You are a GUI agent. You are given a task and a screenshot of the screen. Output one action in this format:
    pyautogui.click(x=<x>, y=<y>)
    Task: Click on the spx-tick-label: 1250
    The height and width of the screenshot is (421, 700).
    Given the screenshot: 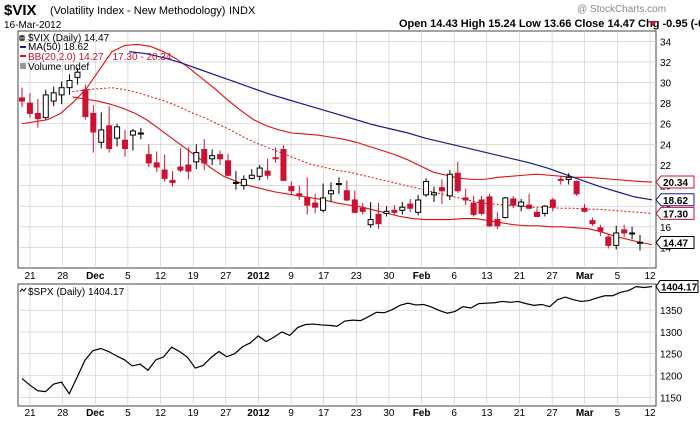 What is the action you would take?
    pyautogui.click(x=671, y=355)
    